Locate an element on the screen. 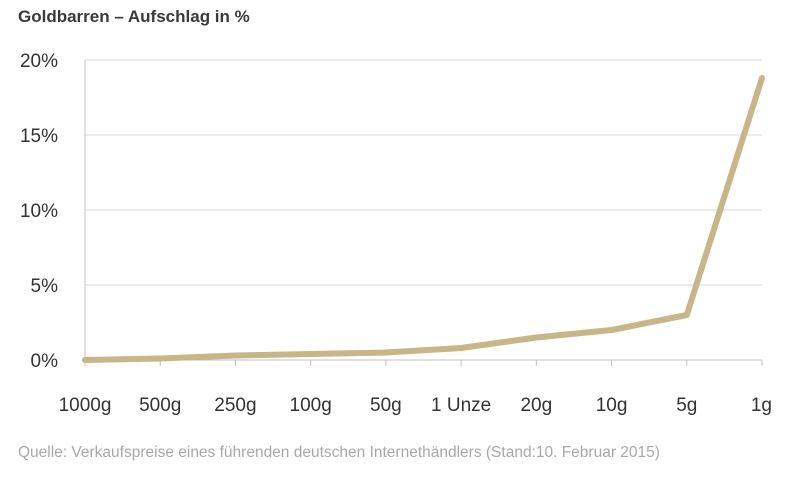 Image resolution: width=800 pixels, height=478 pixels. x-tick-label: 10g is located at coordinates (612, 405).